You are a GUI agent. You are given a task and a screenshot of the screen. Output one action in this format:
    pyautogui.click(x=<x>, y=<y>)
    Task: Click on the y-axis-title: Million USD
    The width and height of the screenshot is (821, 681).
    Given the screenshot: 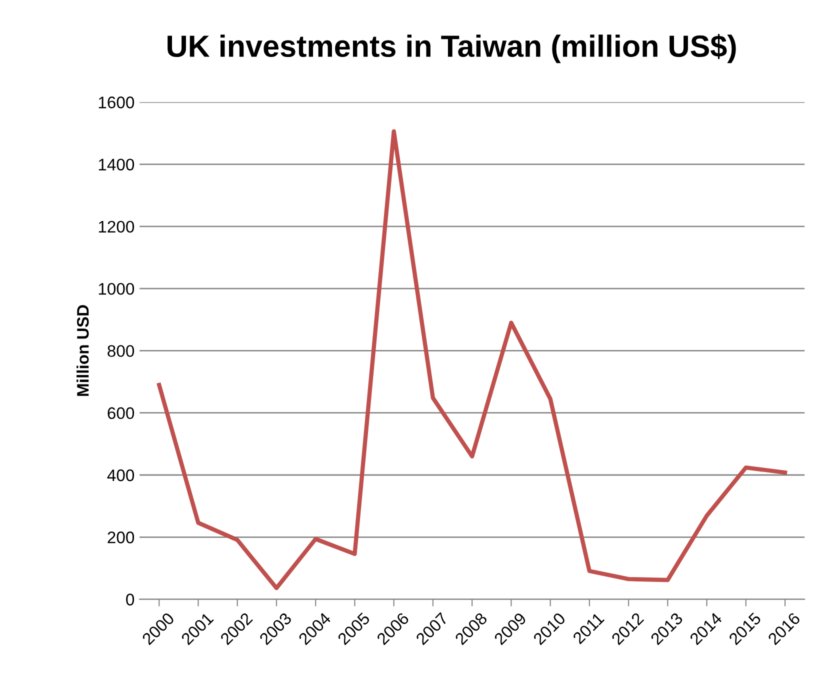 What is the action you would take?
    pyautogui.click(x=82, y=350)
    